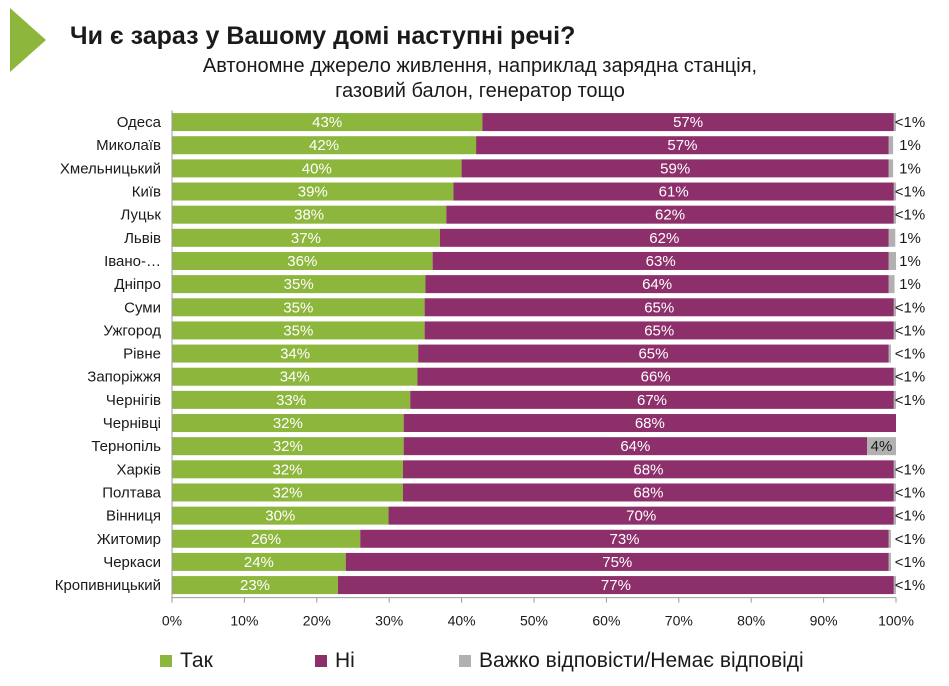  I want to click on category-label-16: Полтава, so click(131, 492).